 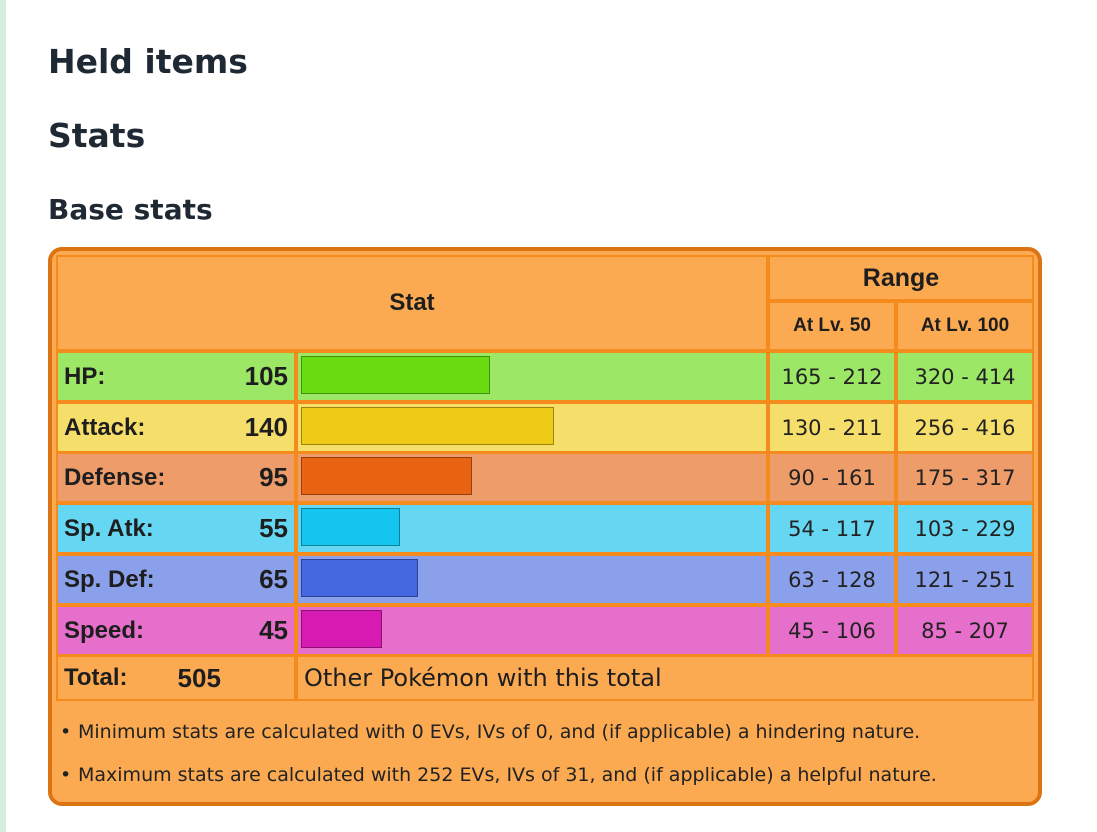 What do you see at coordinates (532, 528) in the screenshot?
I see `stat-bar-cell-sp-atk` at bounding box center [532, 528].